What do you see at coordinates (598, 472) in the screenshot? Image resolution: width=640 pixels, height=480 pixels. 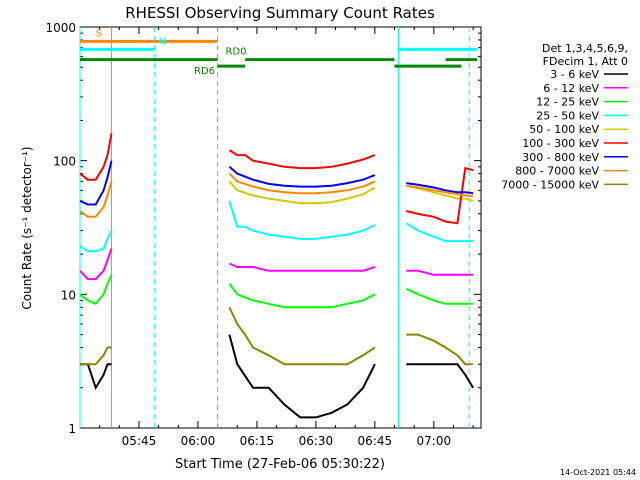 I see `footer-timestamp: 14-Oct-2021 05:44` at bounding box center [598, 472].